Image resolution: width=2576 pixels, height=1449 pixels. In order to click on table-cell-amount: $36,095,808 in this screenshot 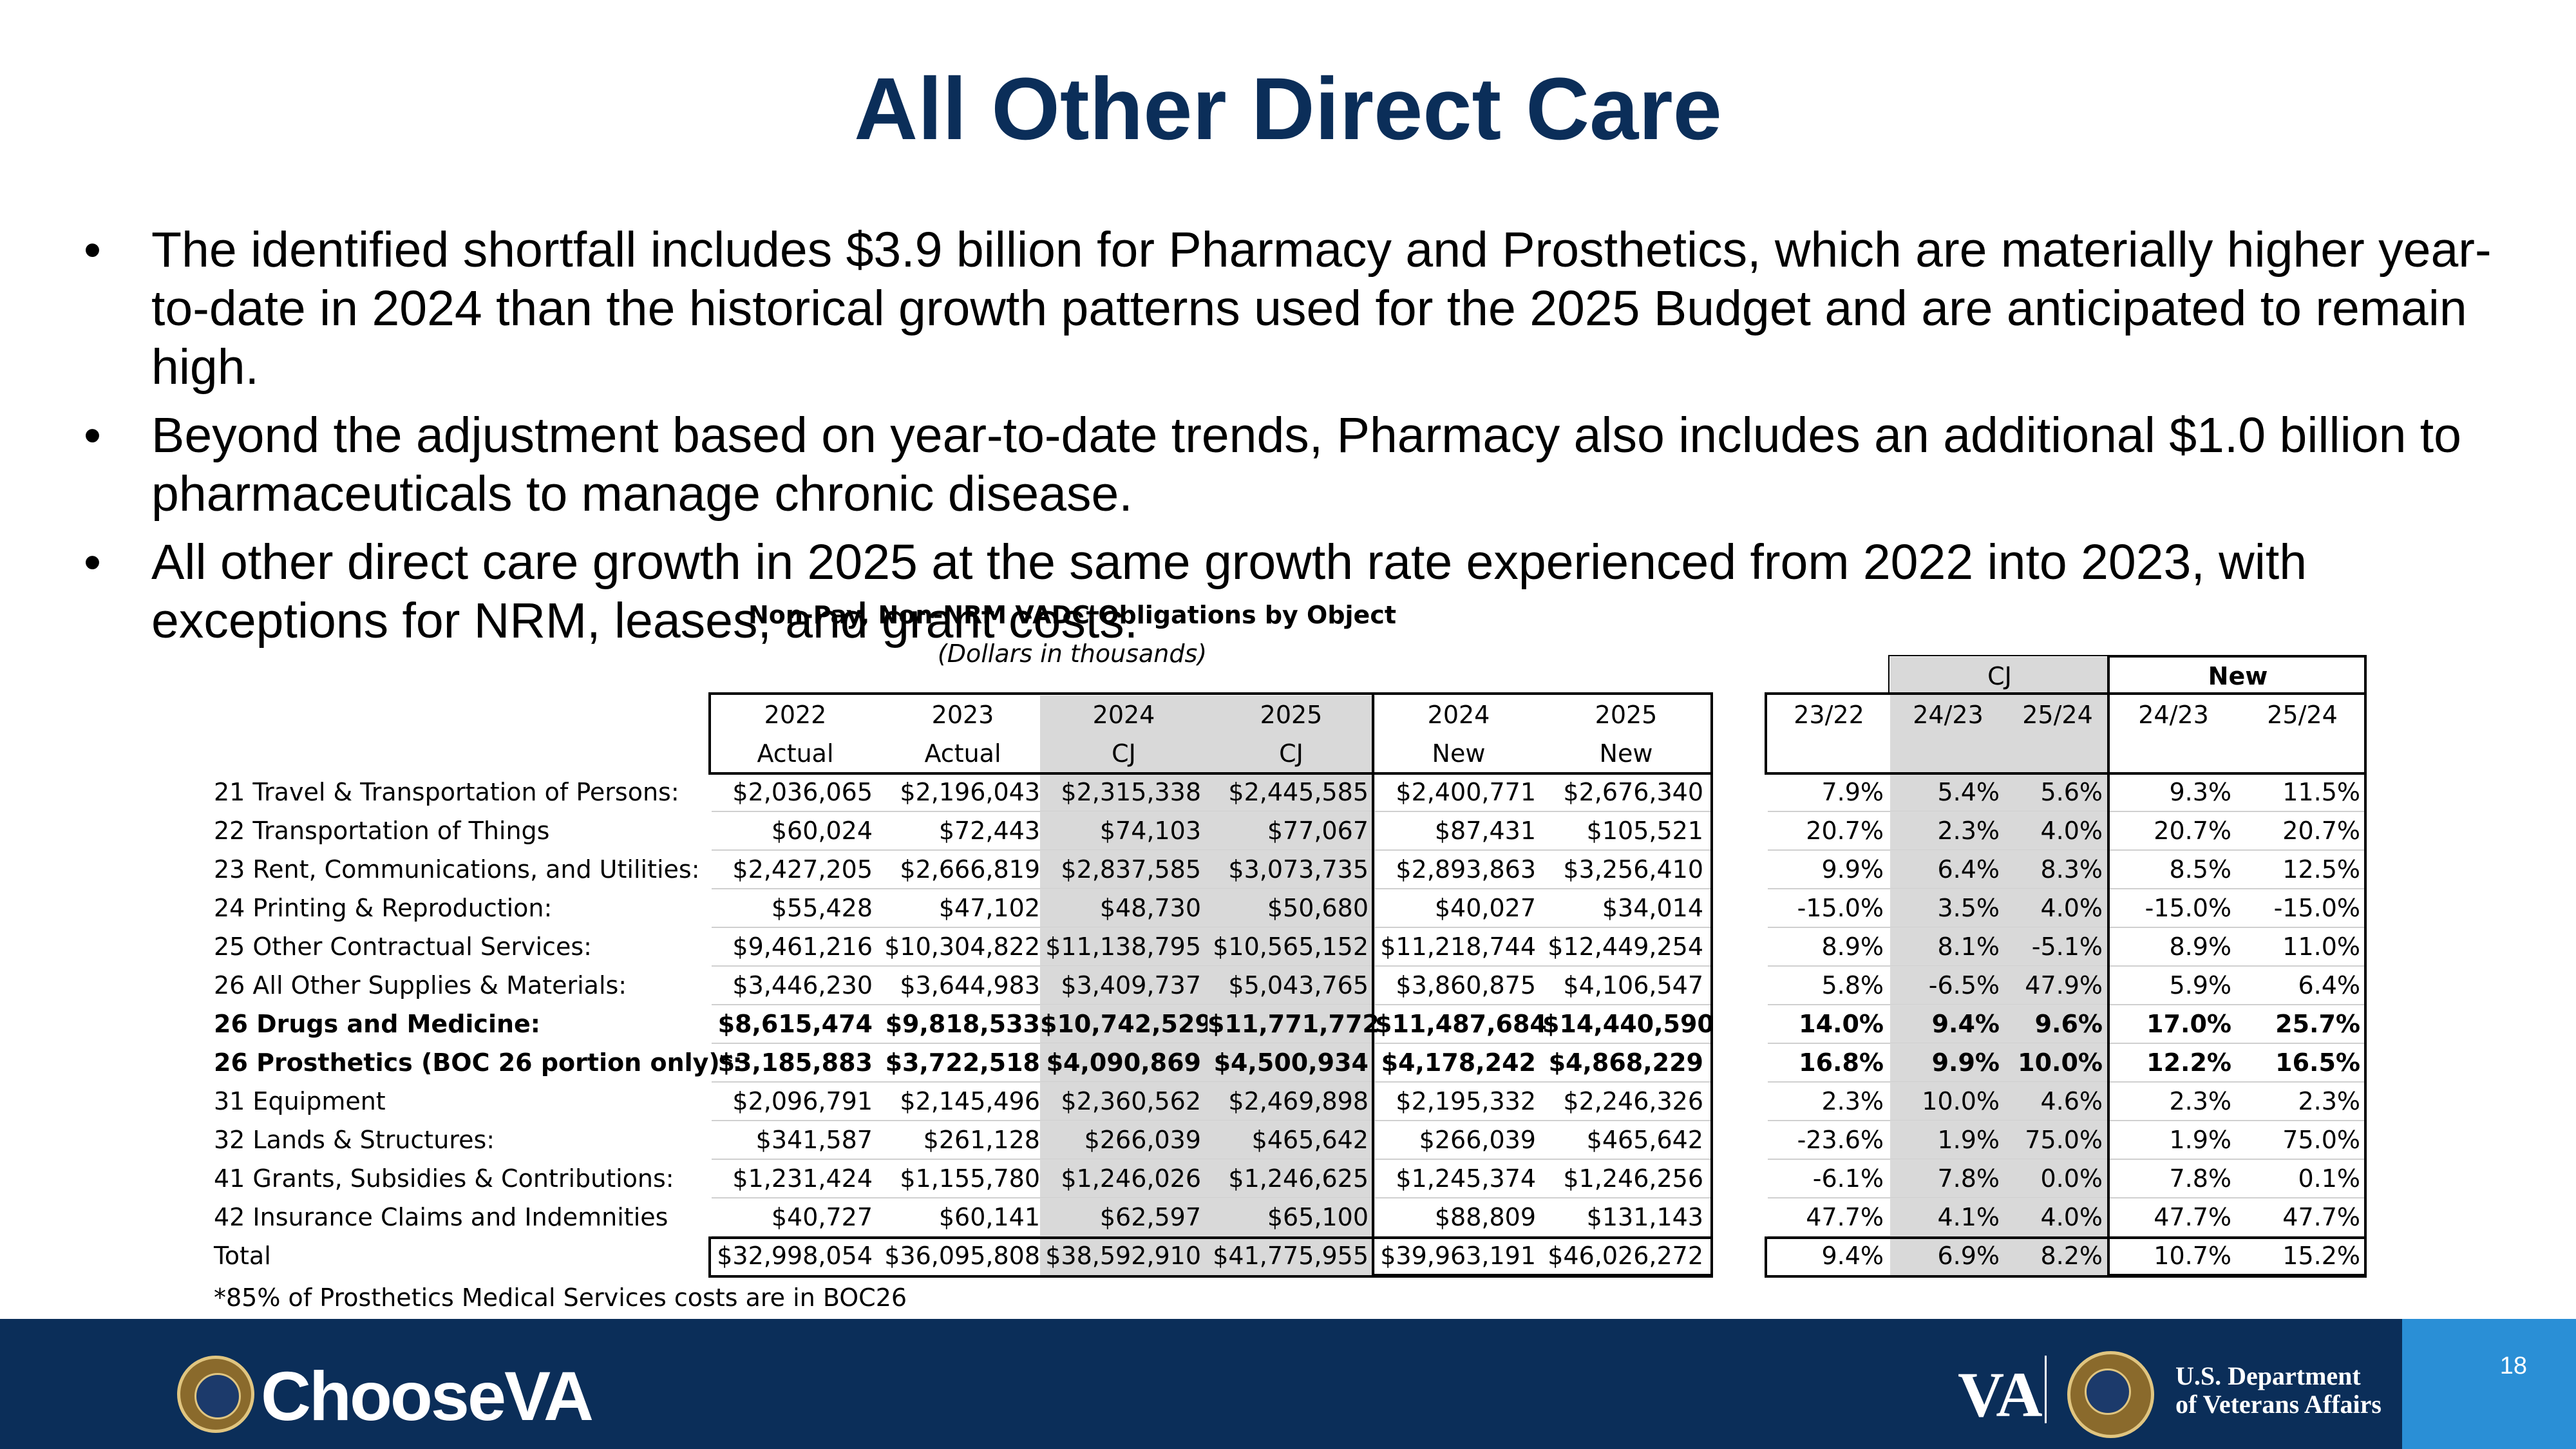, I will do `click(962, 1256)`.